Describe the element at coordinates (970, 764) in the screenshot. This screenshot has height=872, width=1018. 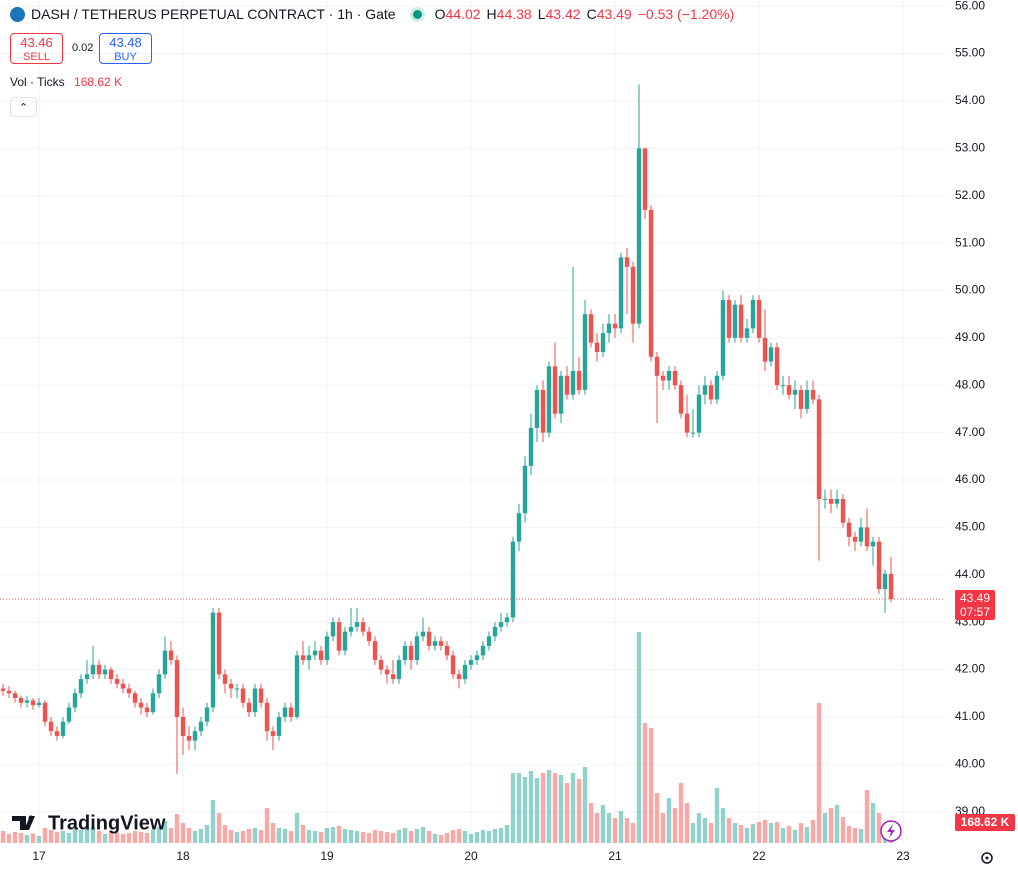
I see `y-tick-label: 40.00` at that location.